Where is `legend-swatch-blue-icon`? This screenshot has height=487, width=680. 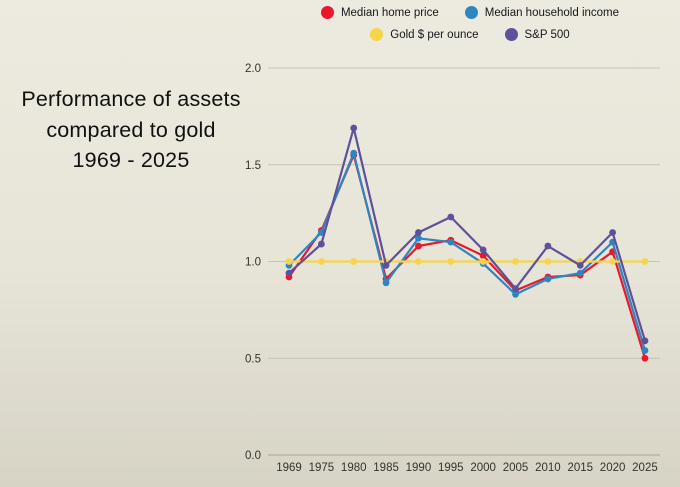
legend-swatch-blue-icon is located at coordinates (471, 12).